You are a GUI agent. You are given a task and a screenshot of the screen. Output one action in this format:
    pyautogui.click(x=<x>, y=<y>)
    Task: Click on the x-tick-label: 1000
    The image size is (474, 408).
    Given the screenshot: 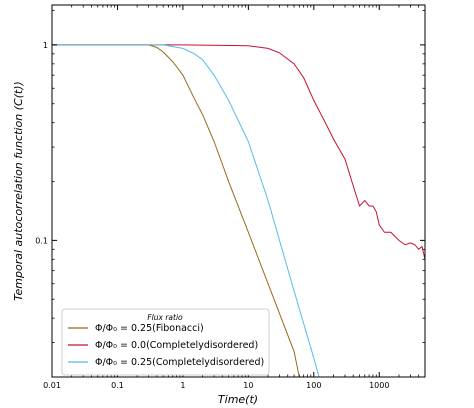 What is the action you would take?
    pyautogui.click(x=379, y=385)
    